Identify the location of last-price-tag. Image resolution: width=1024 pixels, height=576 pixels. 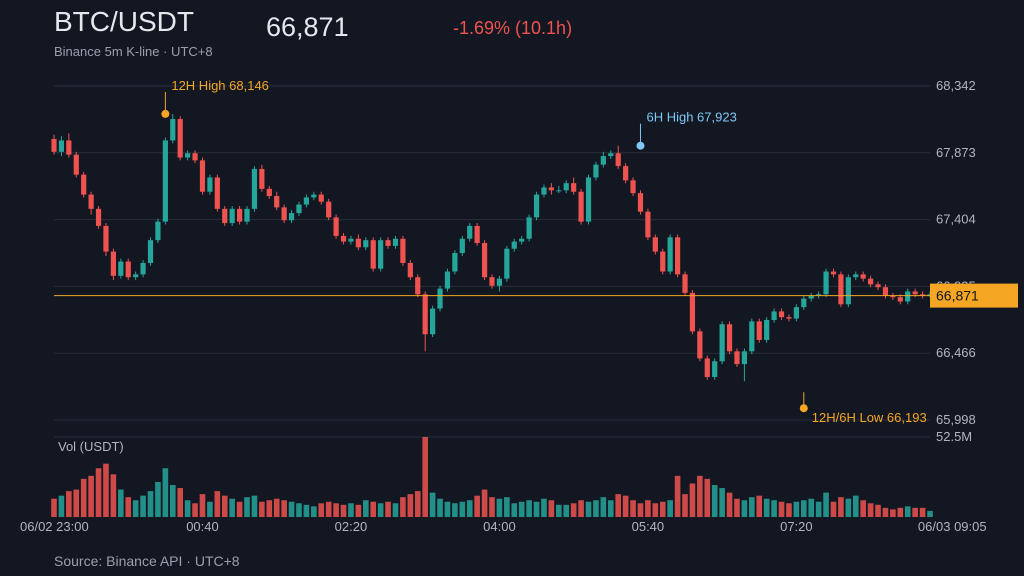
(974, 295).